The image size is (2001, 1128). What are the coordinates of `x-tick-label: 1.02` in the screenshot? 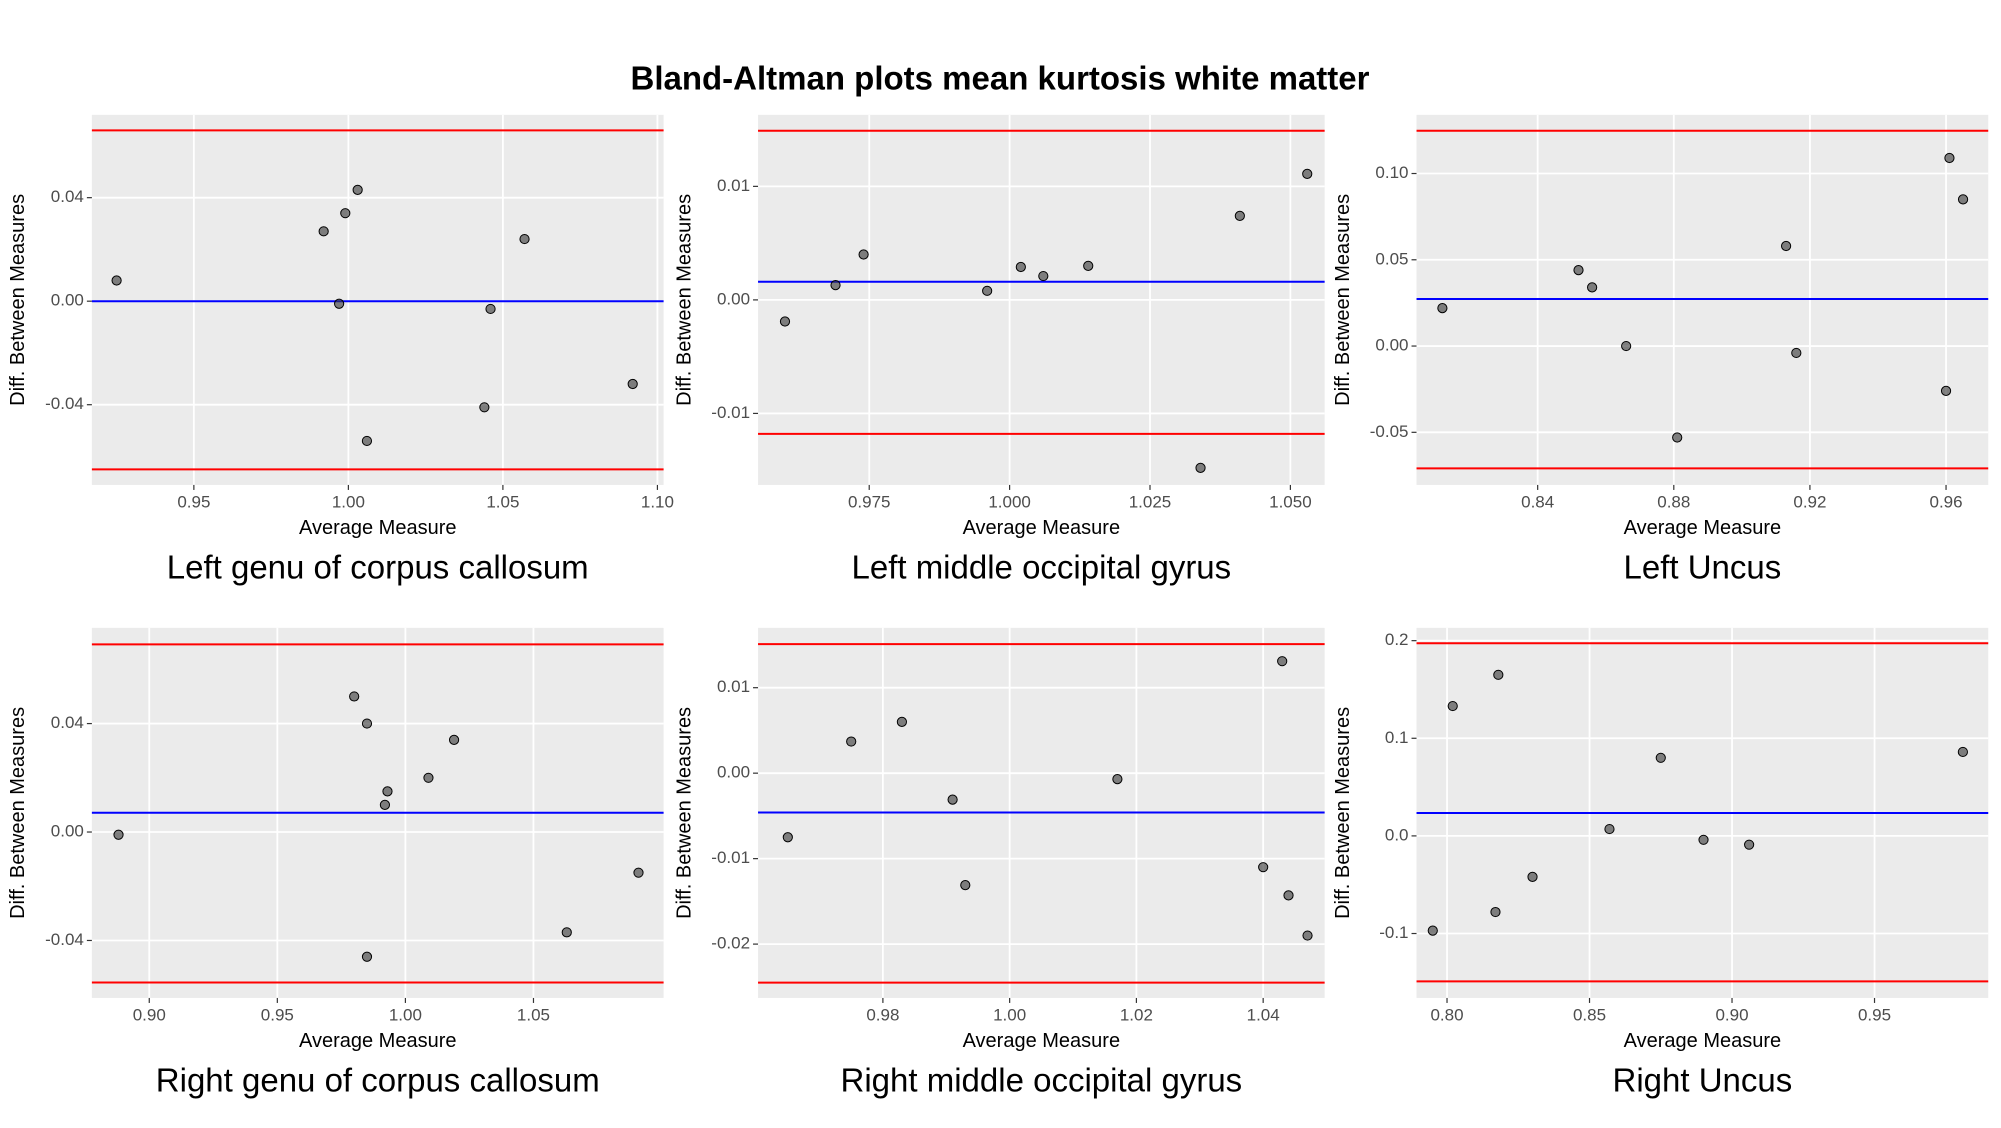 It's located at (1136, 1014).